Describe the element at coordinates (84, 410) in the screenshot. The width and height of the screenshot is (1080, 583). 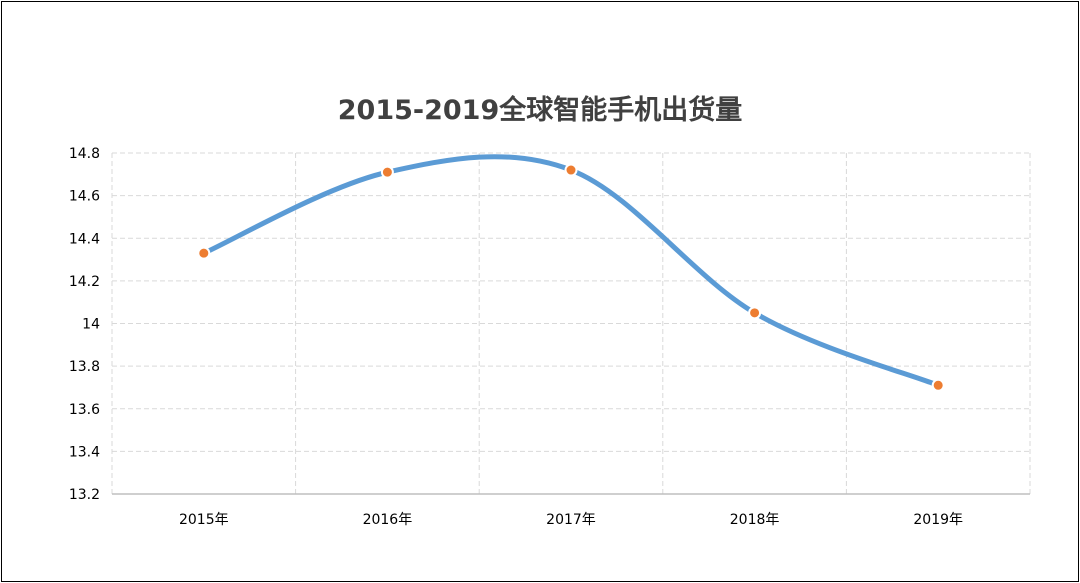
I see `y-tick-label: 13.6` at that location.